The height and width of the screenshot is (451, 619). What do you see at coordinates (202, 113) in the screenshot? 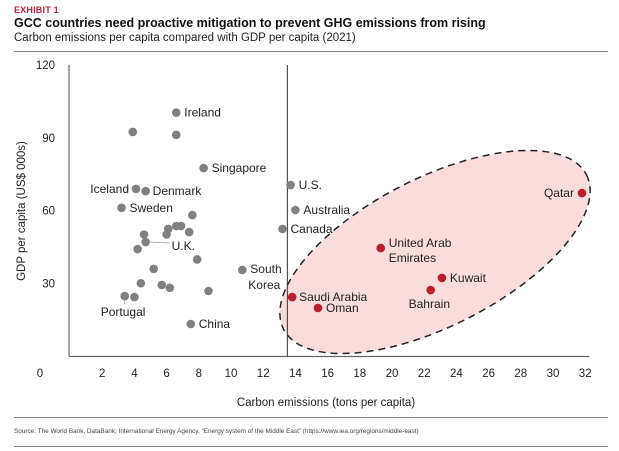
I see `point-label: Ireland` at bounding box center [202, 113].